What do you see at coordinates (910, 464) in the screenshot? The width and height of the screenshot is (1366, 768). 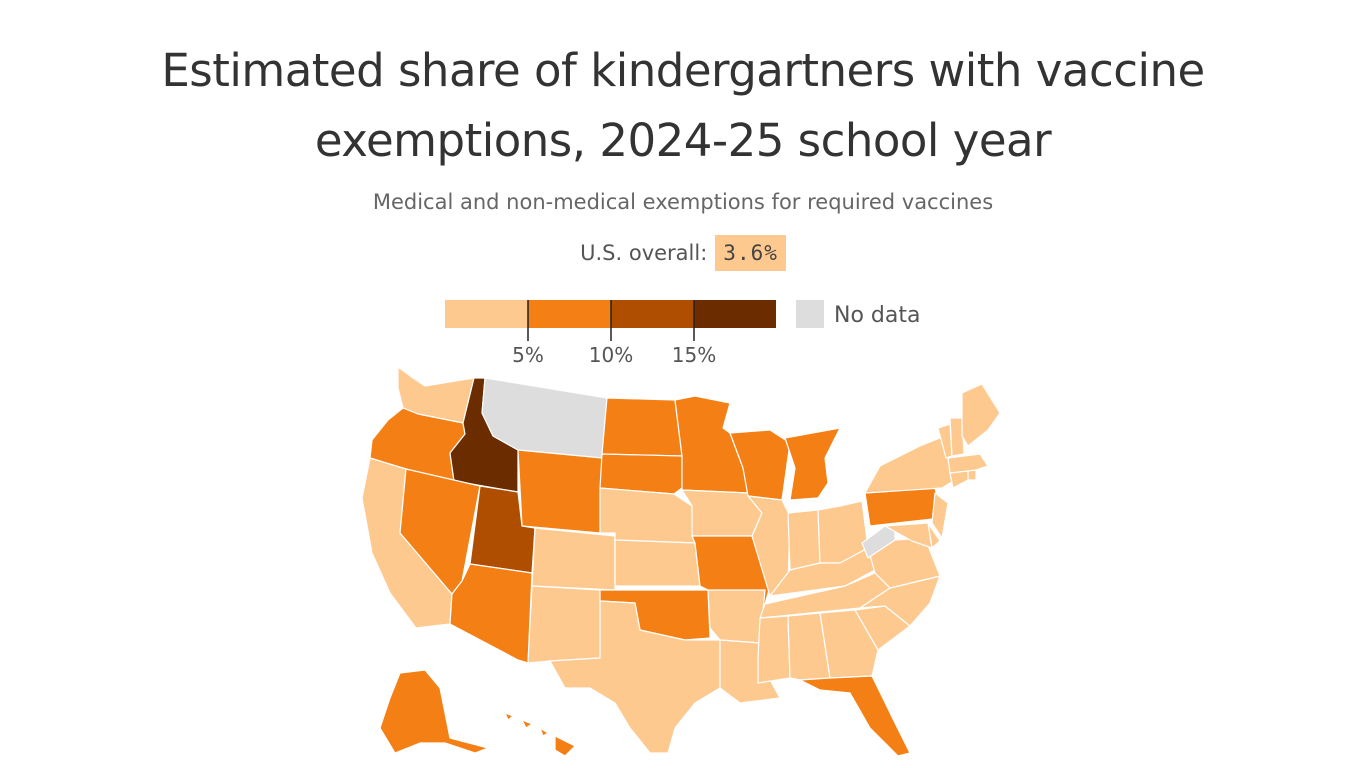 I see `state-ny: New York` at bounding box center [910, 464].